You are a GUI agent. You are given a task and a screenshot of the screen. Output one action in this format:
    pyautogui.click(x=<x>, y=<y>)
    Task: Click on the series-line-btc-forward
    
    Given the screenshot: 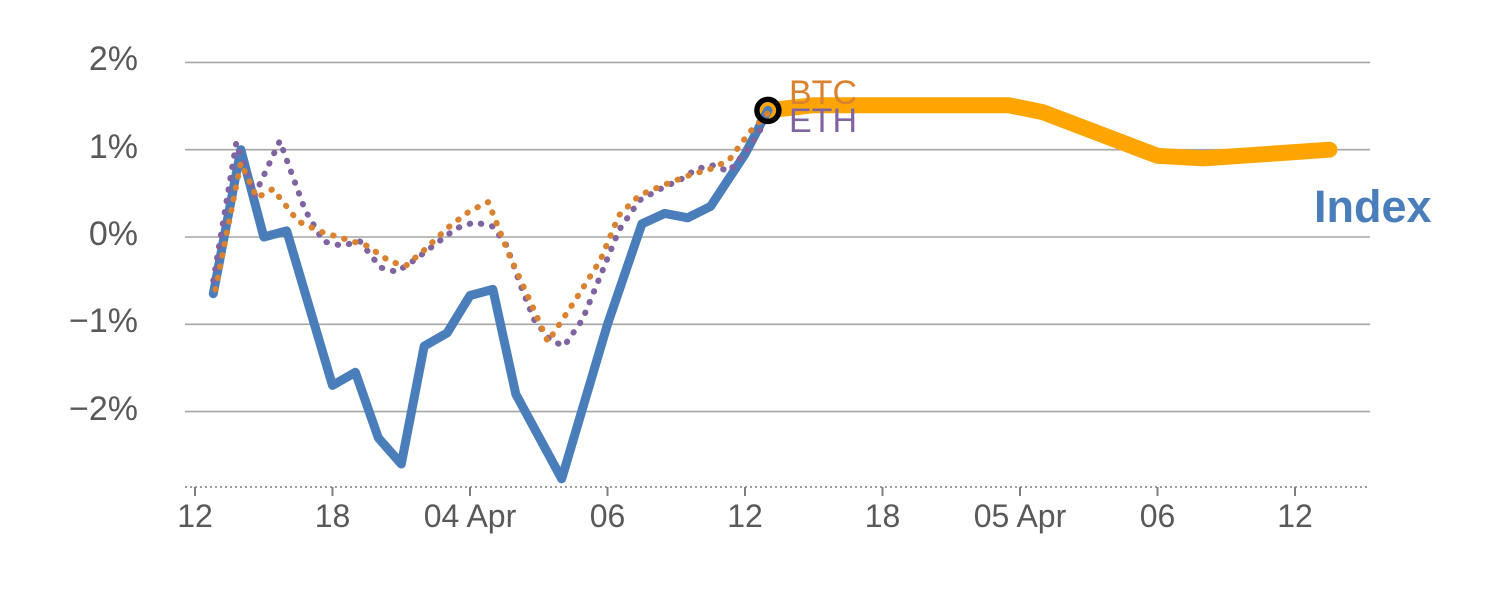 What is the action you would take?
    pyautogui.click(x=1048, y=132)
    